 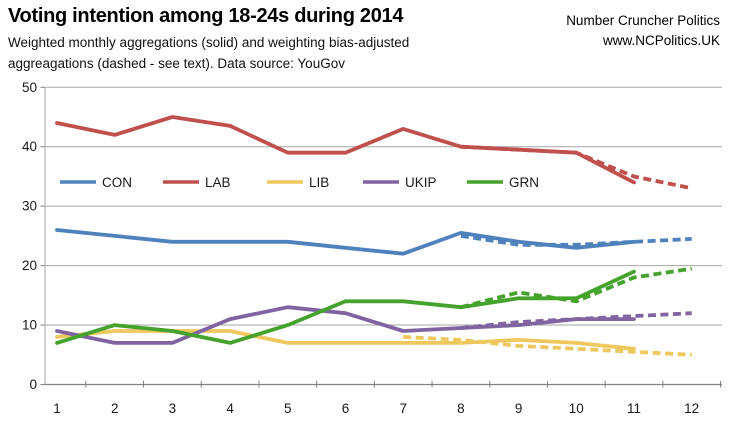 I want to click on series-lab-bias-adjusted, so click(x=576, y=167).